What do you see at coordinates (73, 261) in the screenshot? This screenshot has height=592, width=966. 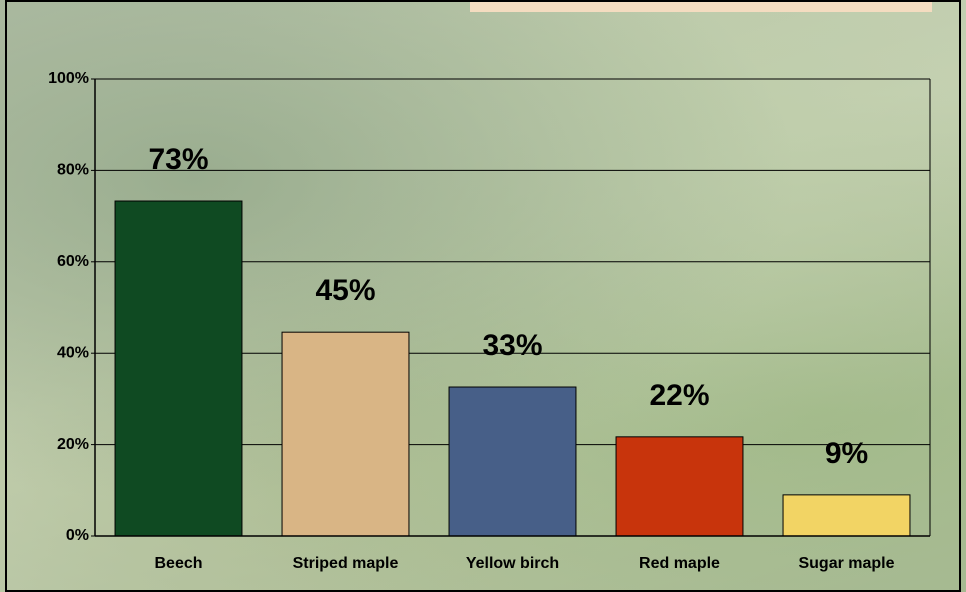 I see `y-tick-label: 60%` at bounding box center [73, 261].